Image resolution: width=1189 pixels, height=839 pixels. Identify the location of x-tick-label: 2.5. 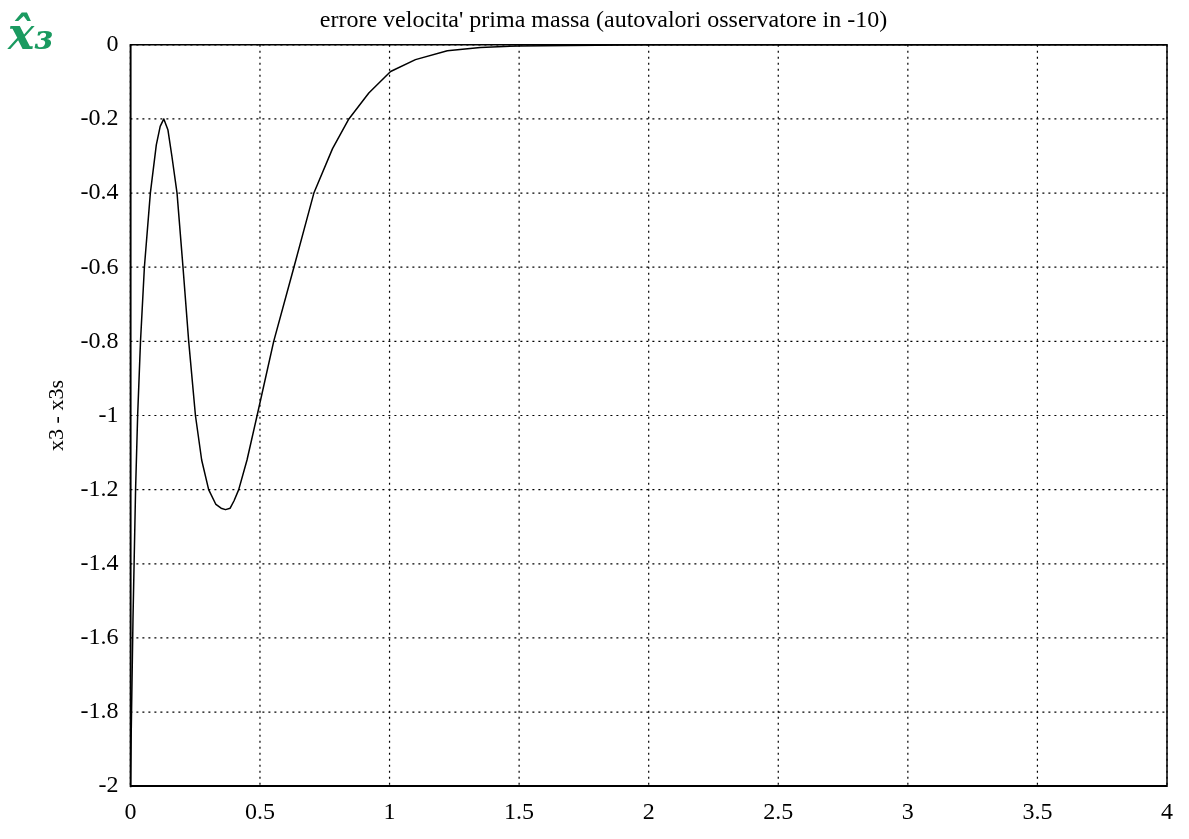
(778, 810).